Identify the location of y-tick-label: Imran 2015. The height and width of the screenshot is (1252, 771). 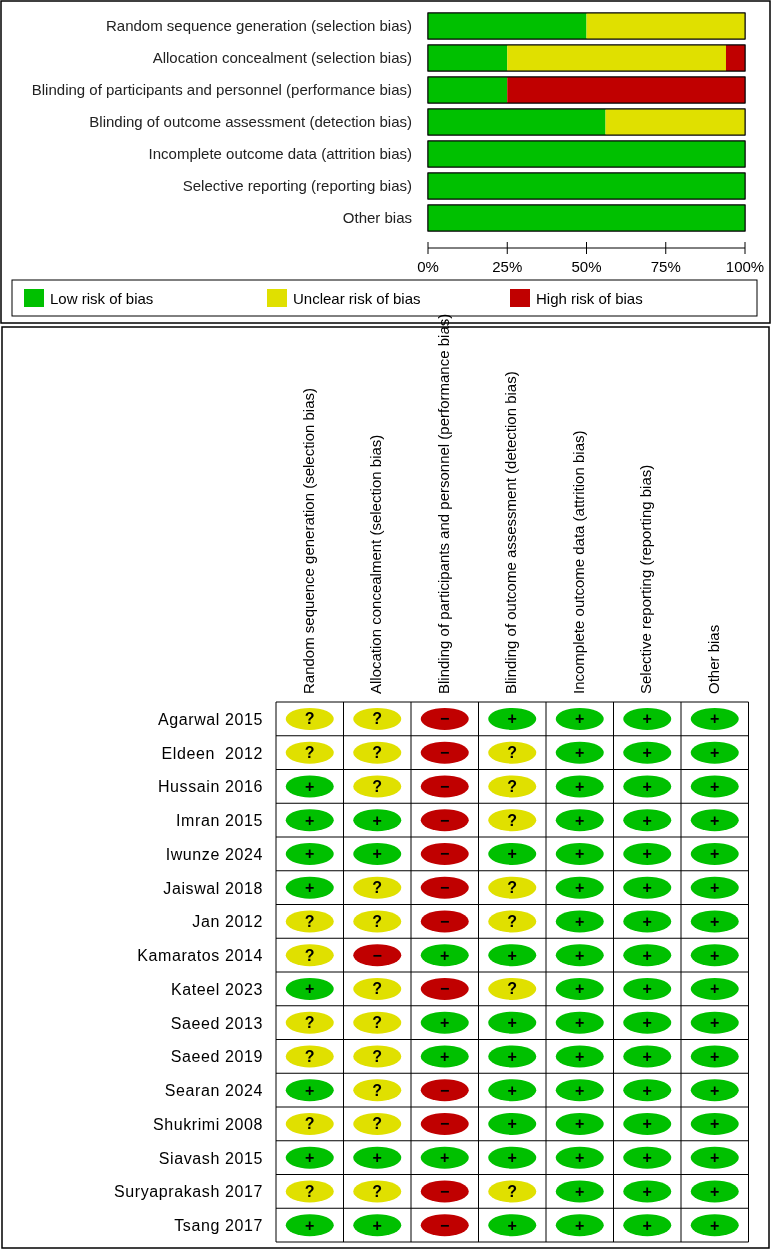
(219, 821).